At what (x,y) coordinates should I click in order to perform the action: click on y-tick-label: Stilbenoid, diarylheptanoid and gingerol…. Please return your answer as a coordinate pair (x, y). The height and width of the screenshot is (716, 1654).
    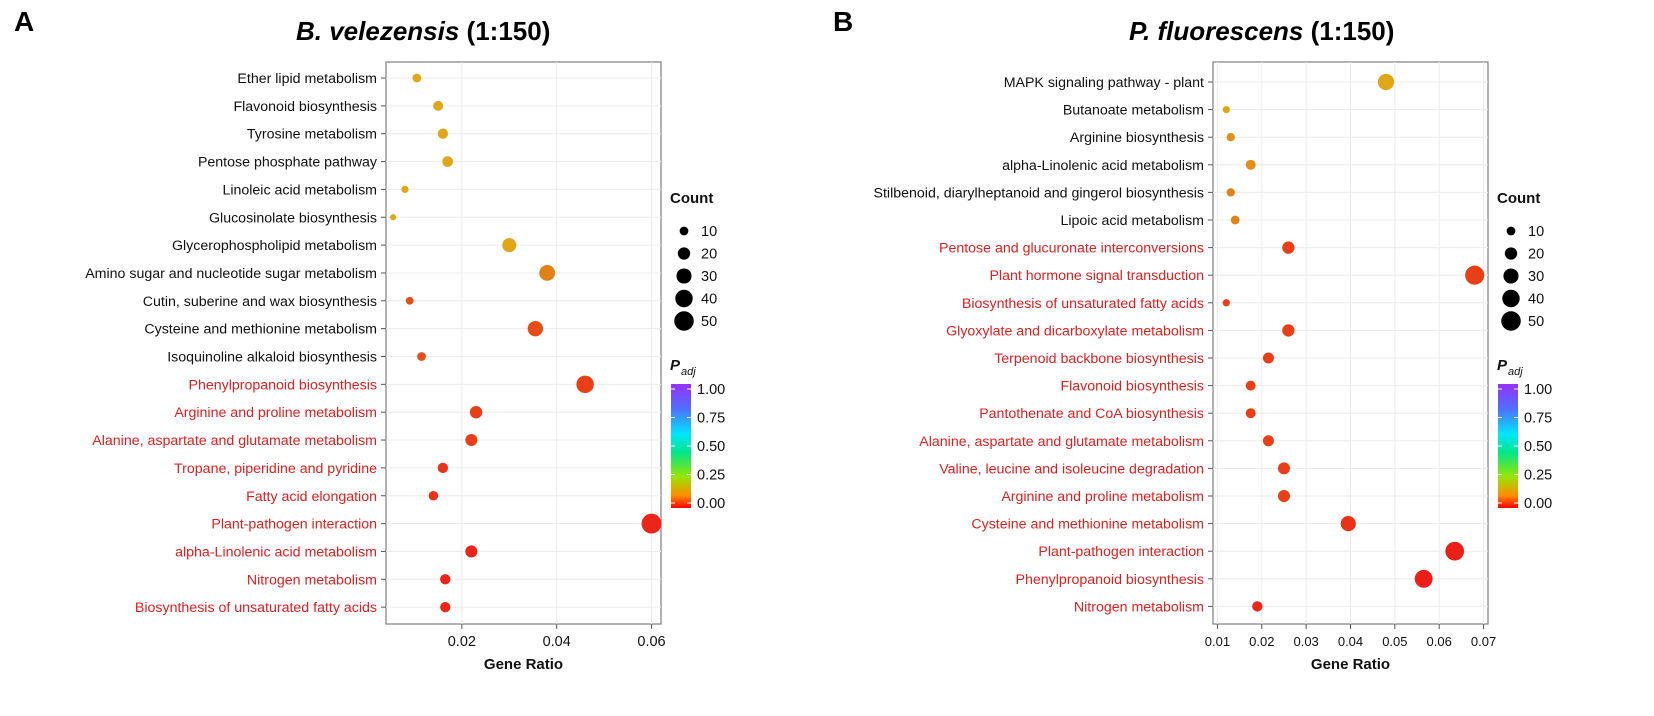
    Looking at the image, I should click on (1039, 193).